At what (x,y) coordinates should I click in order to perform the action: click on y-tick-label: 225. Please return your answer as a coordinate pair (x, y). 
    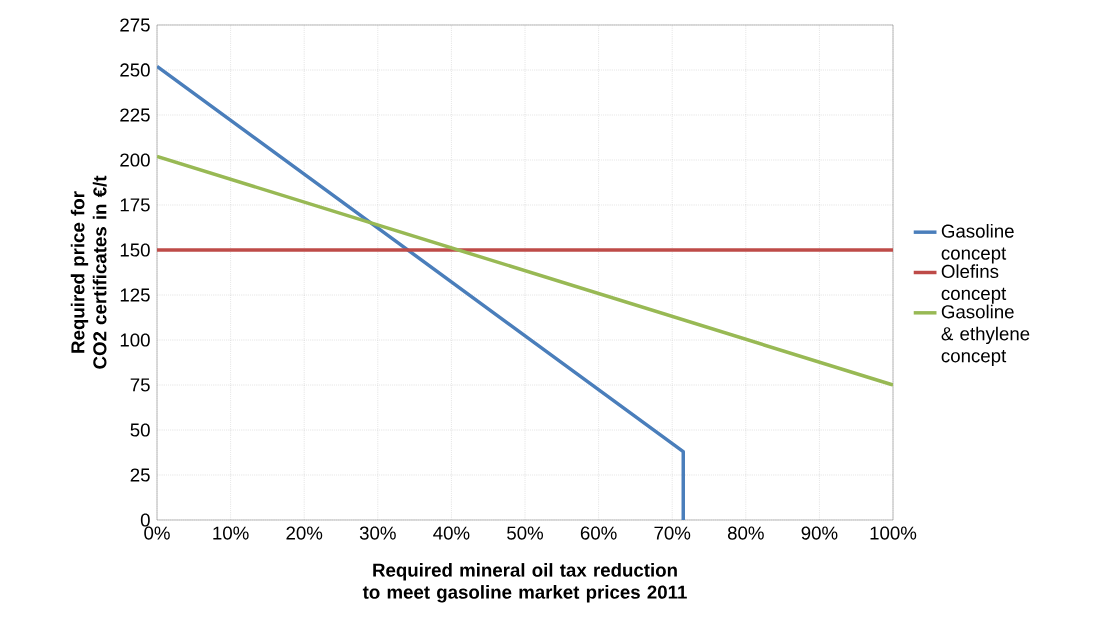
    Looking at the image, I should click on (135, 115).